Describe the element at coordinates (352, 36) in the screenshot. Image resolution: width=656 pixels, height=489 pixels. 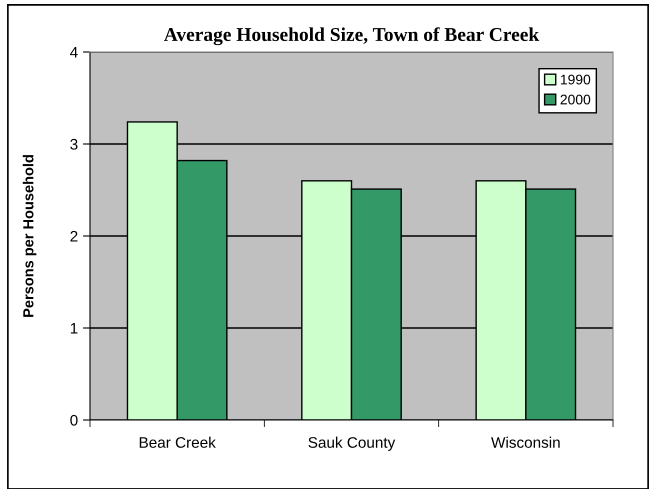
I see `chart-title: Average Household Size, Town of Bear Creek` at that location.